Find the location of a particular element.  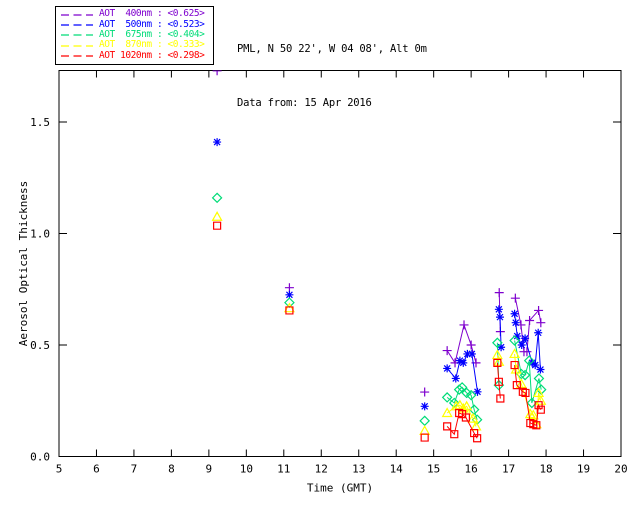

svg-text: 14 is located at coordinates (397, 469).